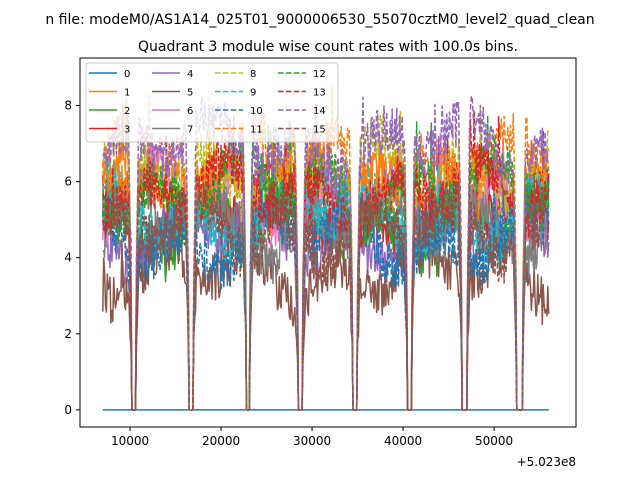  I want to click on legend-label: 5, so click(190, 93).